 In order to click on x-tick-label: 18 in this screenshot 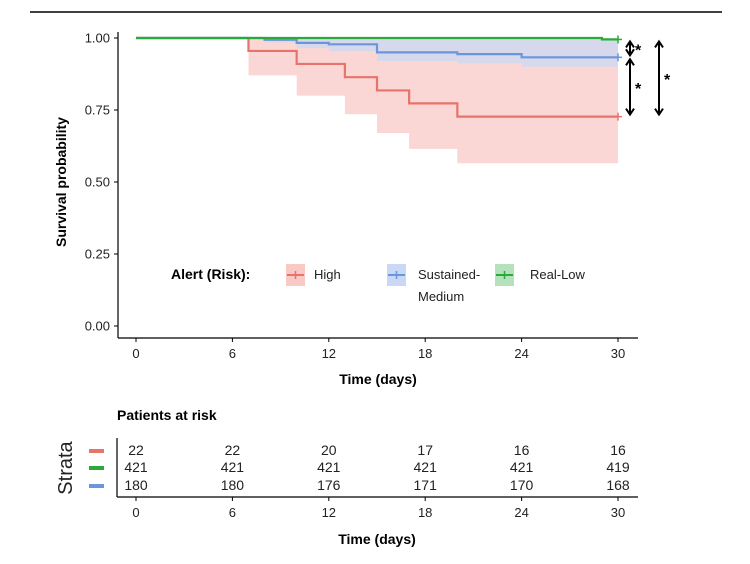, I will do `click(425, 353)`.